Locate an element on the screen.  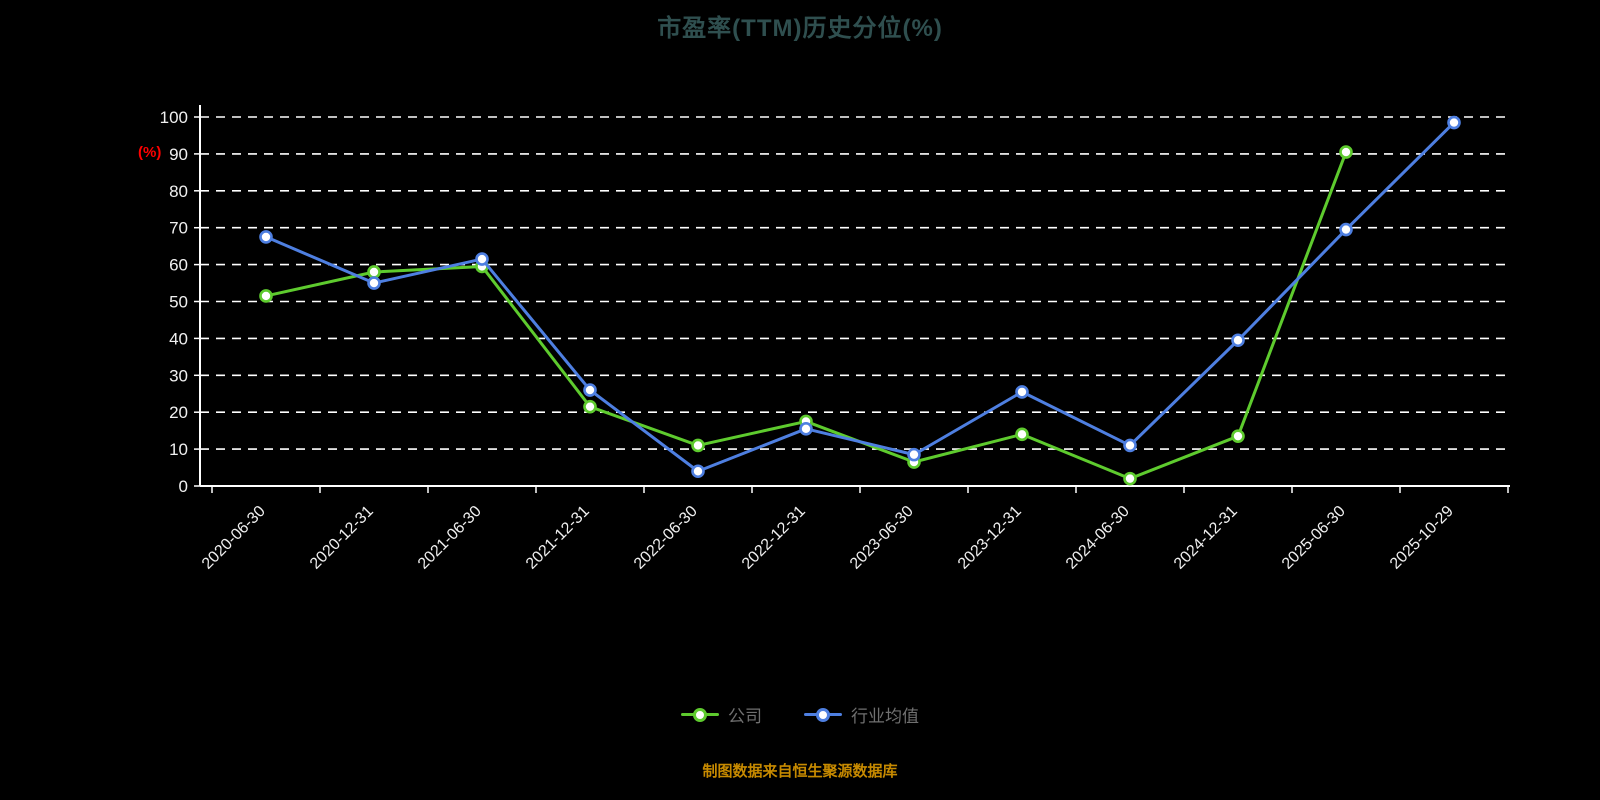
y-tick-label: 80 is located at coordinates (178, 191).